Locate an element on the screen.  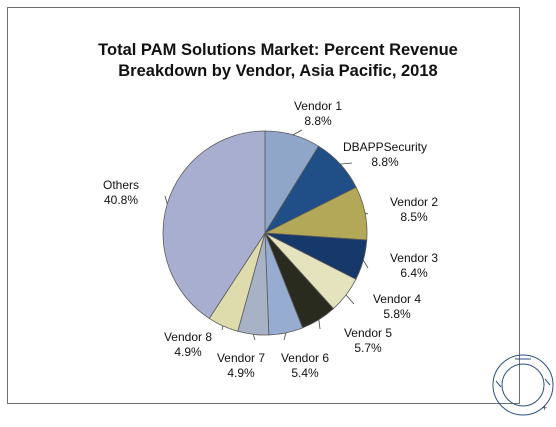
slice-label: Vendor 2 is located at coordinates (414, 202).